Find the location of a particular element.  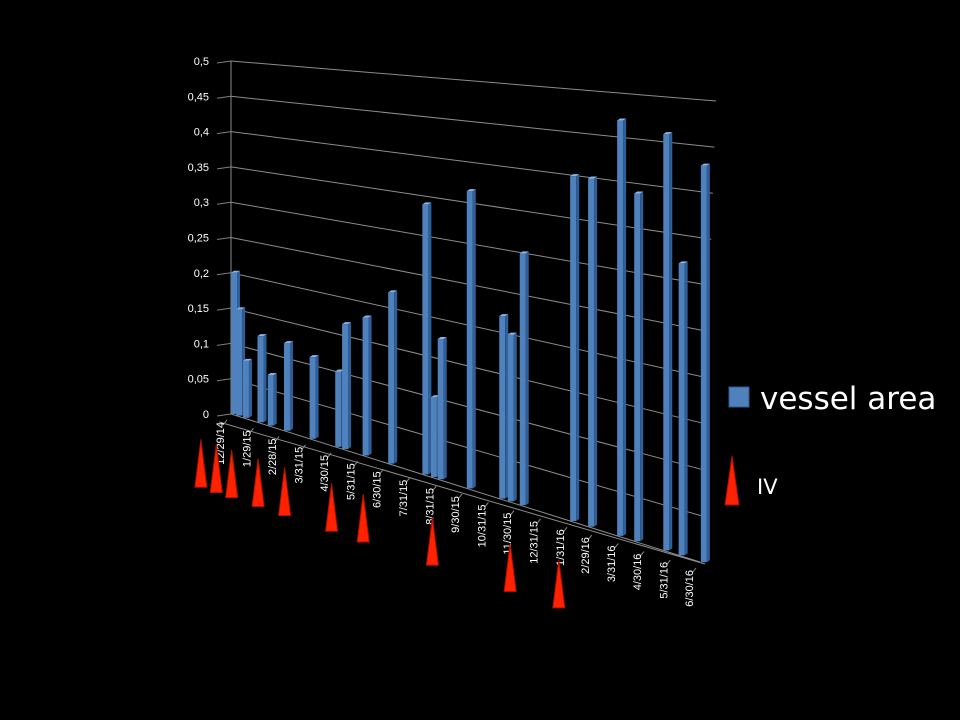

y-tick-label: 0,3 is located at coordinates (201, 203).